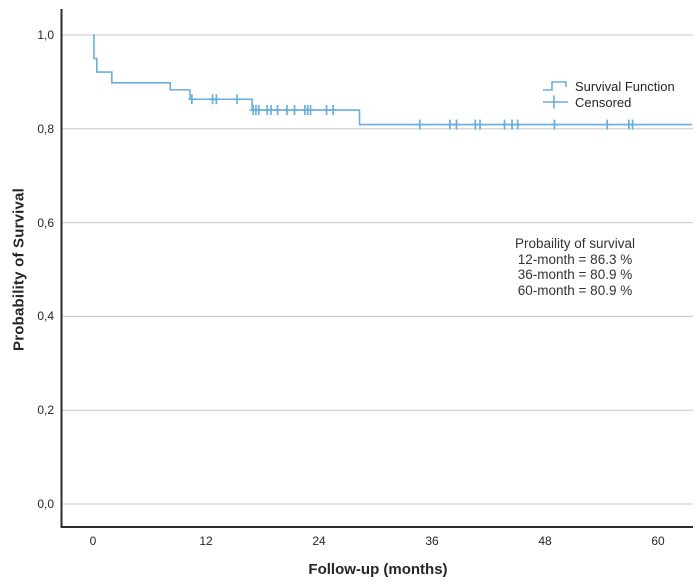 The image size is (697, 588). Describe the element at coordinates (545, 541) in the screenshot. I see `x-tick-label: 48` at that location.